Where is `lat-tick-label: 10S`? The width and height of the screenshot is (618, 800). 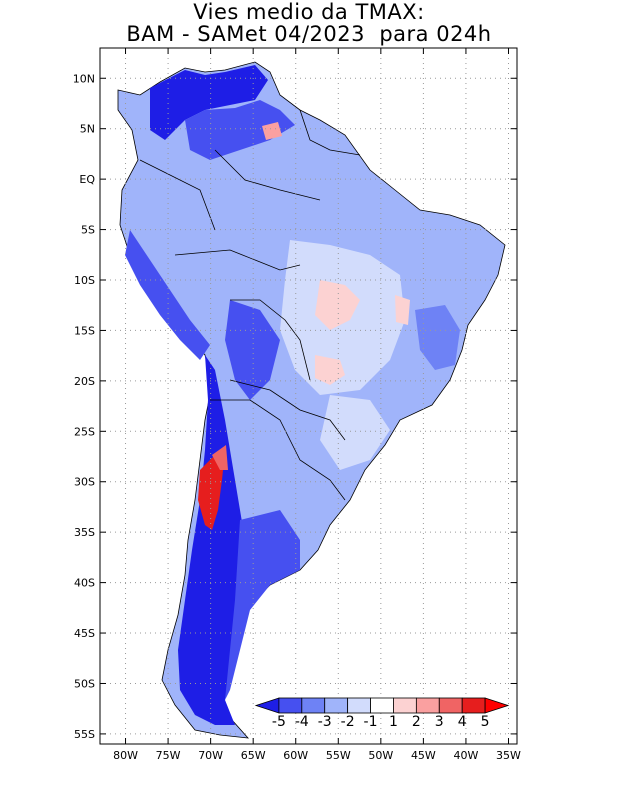
lat-tick-label: 10S is located at coordinates (84, 280).